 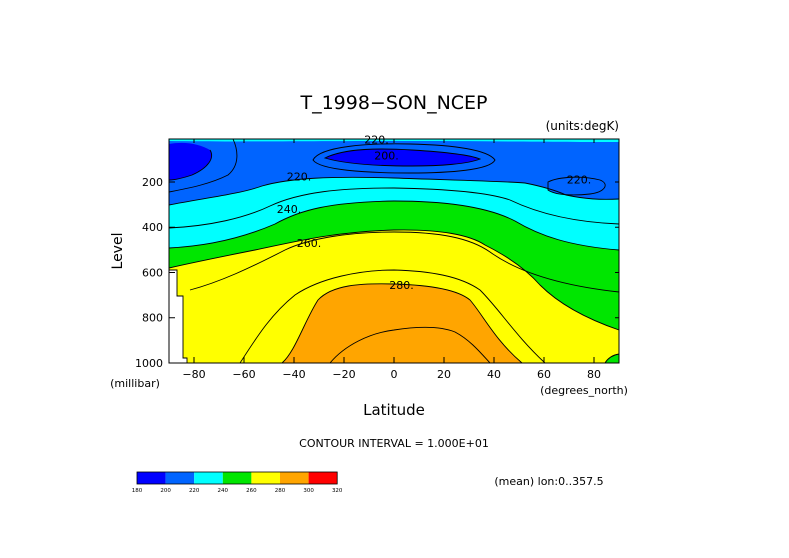 What do you see at coordinates (394, 443) in the screenshot?
I see `contour-interval-text: CONTOUR INTERVAL = 1.000E+01` at bounding box center [394, 443].